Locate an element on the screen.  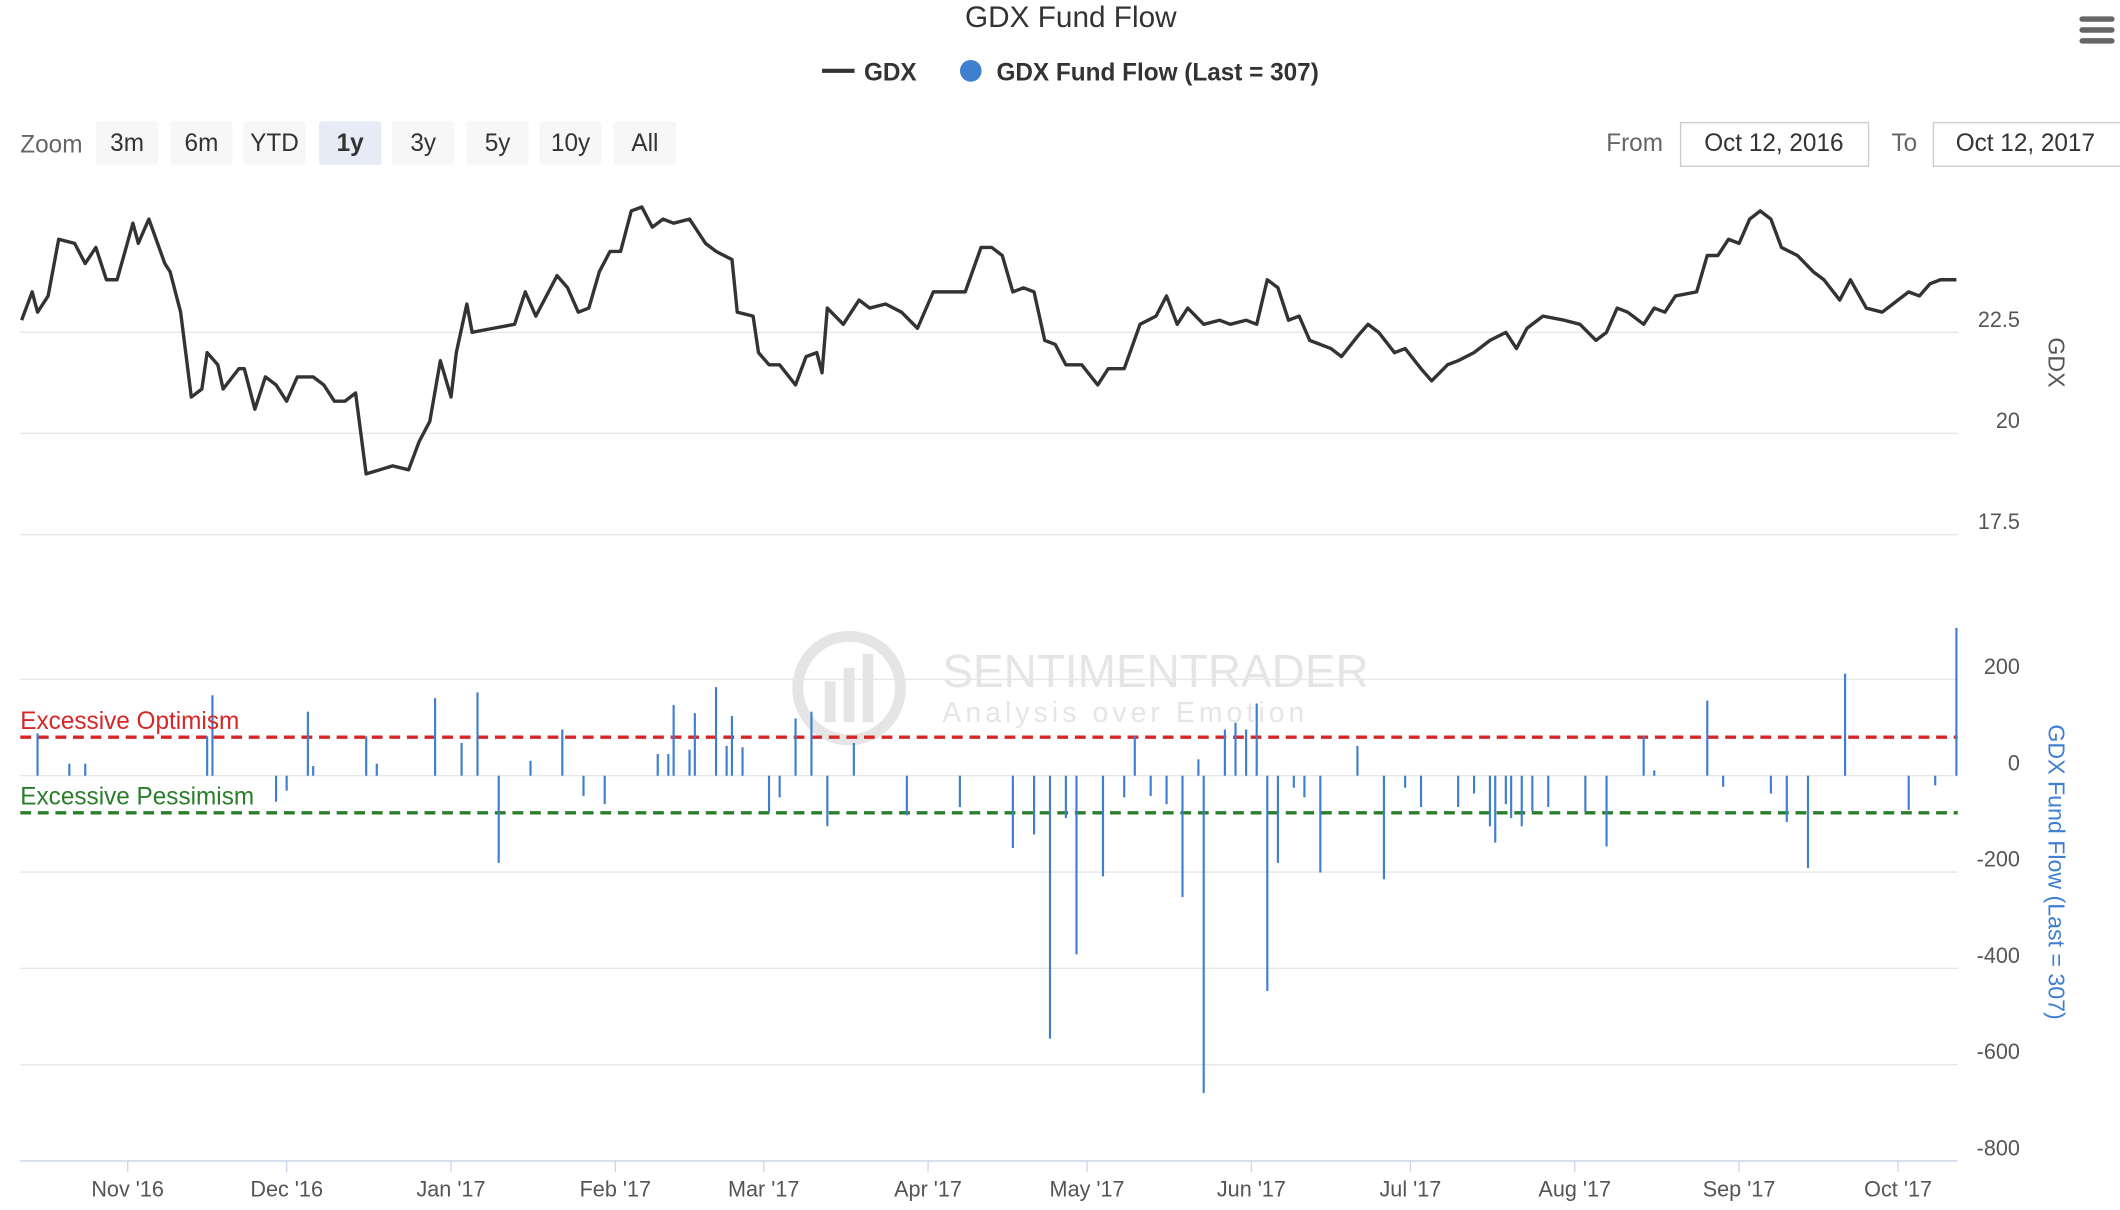
x-tick-label: Mar '17 is located at coordinates (763, 1188).